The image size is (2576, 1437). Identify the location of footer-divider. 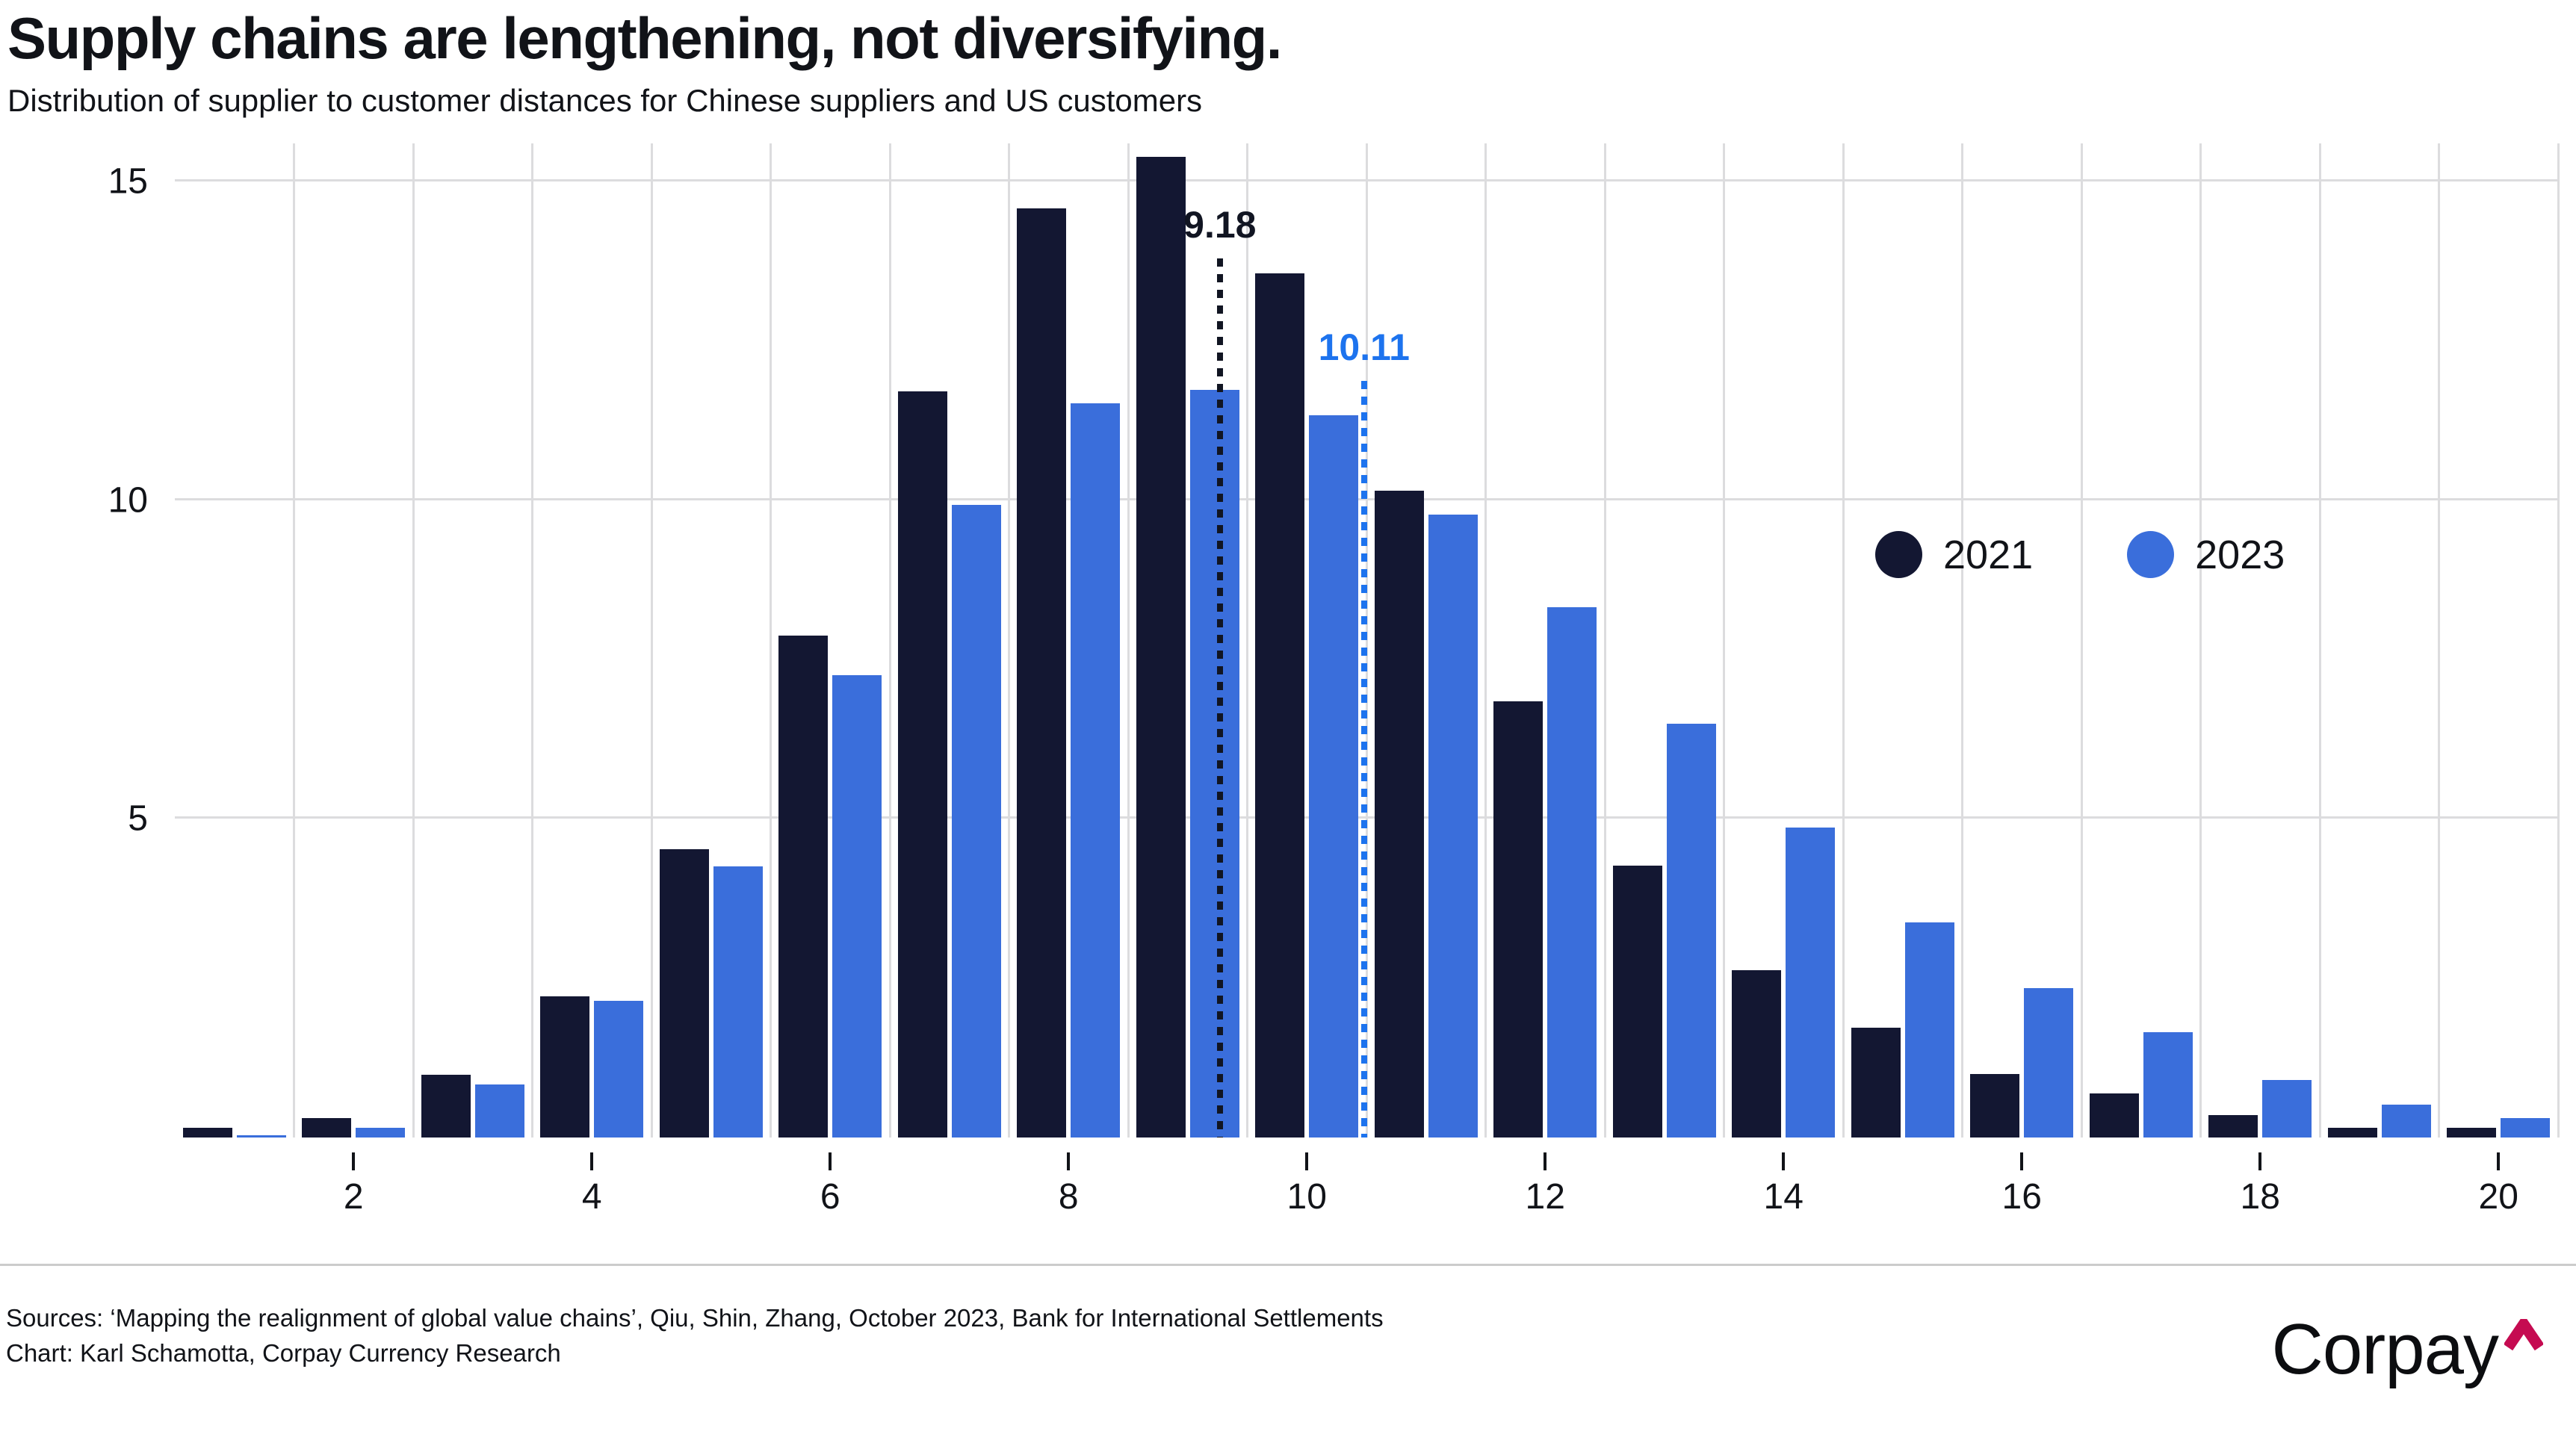
(1288, 1265).